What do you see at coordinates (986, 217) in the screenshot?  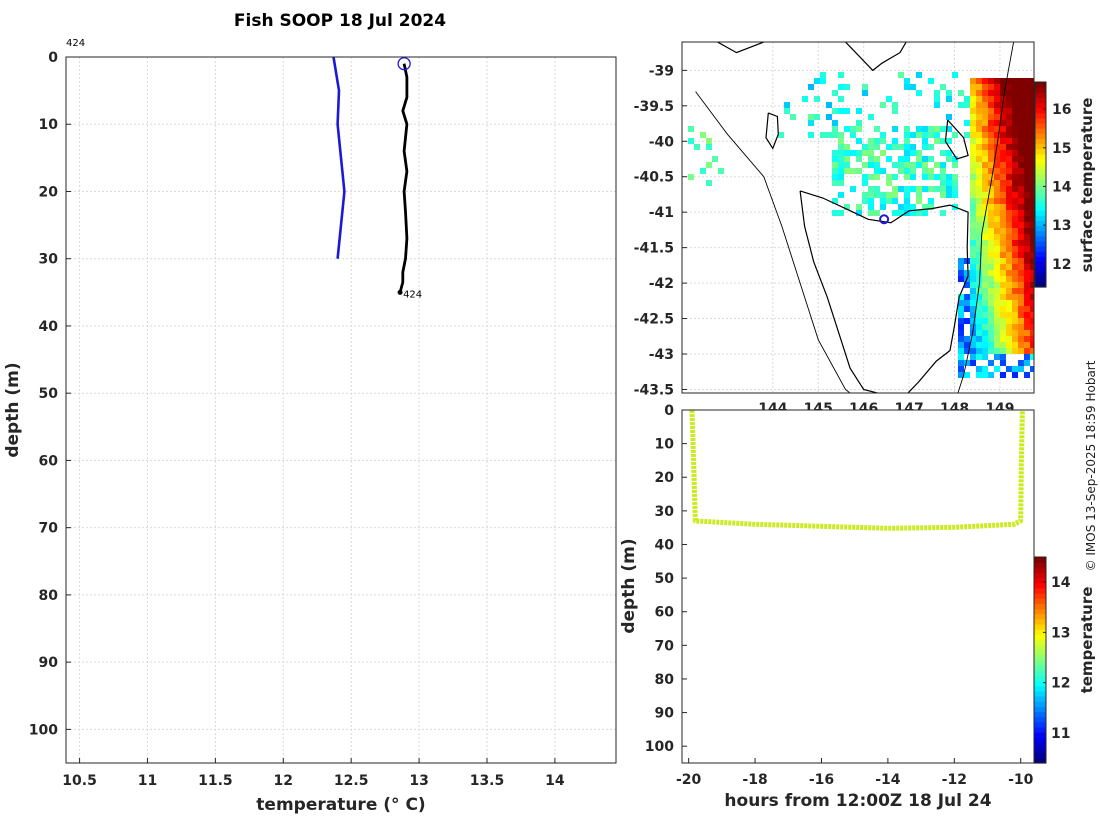 I see `shelf-contour-east` at bounding box center [986, 217].